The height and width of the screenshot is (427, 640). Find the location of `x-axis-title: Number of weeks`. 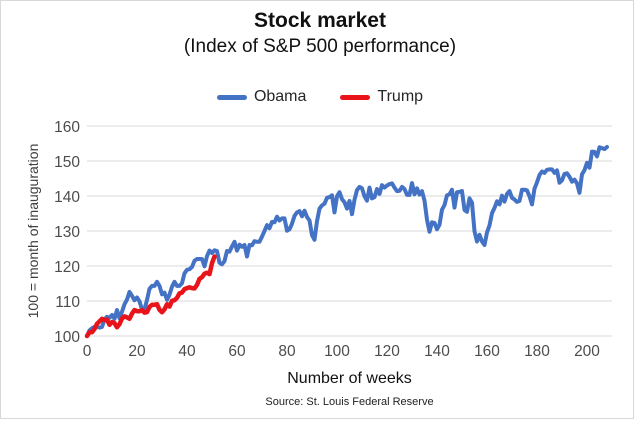

x-axis-title: Number of weeks is located at coordinates (349, 378).